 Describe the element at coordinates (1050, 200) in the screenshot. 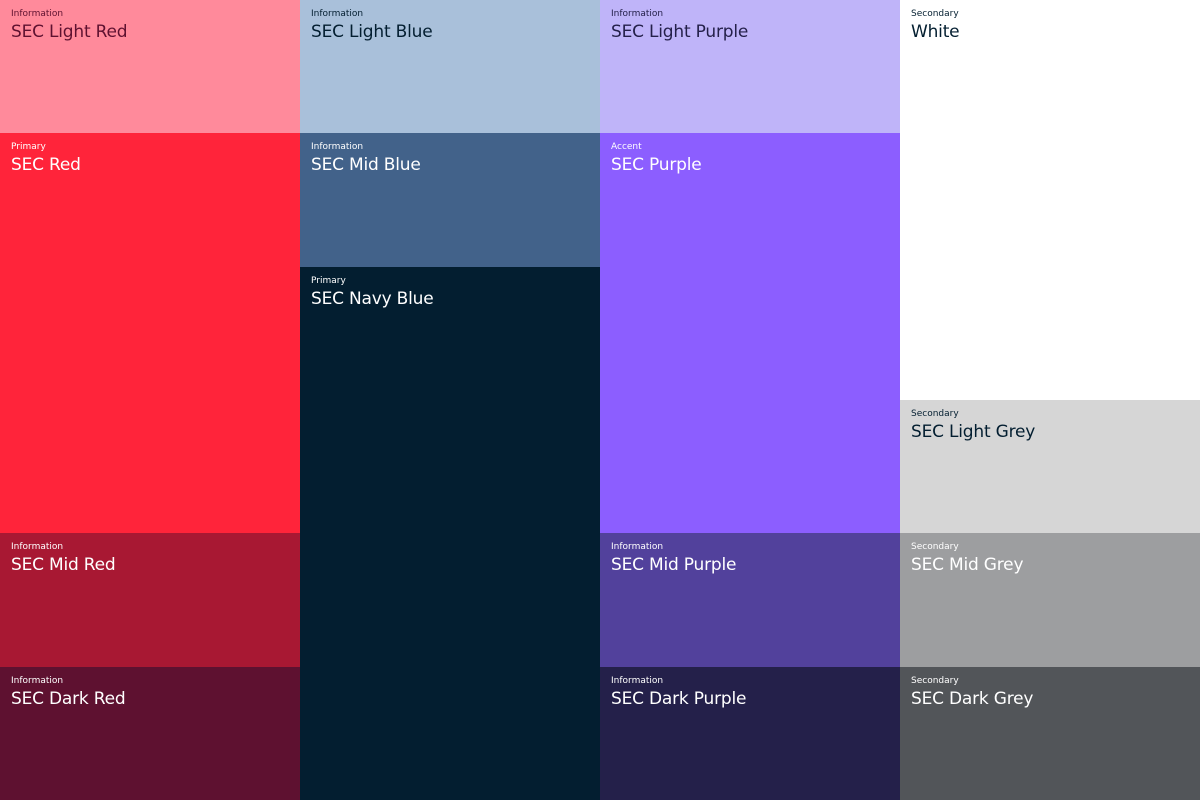

I see `swatch-white: Secondary White` at that location.